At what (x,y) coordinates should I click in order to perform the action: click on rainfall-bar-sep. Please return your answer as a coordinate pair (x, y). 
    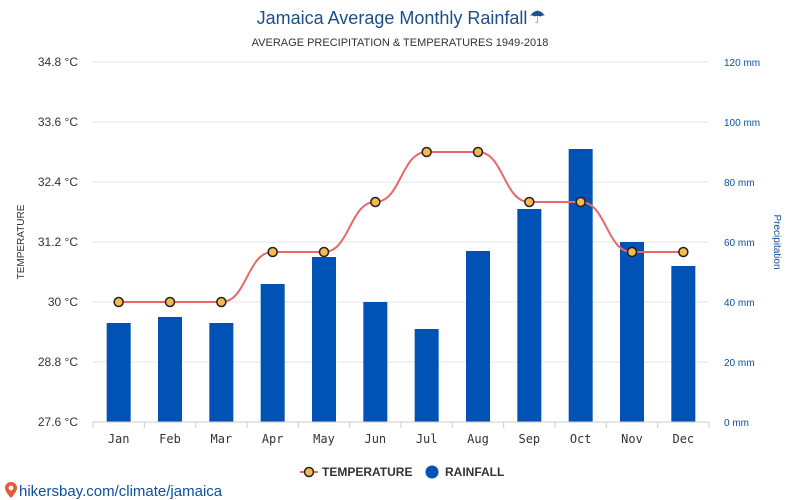
    Looking at the image, I should click on (529, 315).